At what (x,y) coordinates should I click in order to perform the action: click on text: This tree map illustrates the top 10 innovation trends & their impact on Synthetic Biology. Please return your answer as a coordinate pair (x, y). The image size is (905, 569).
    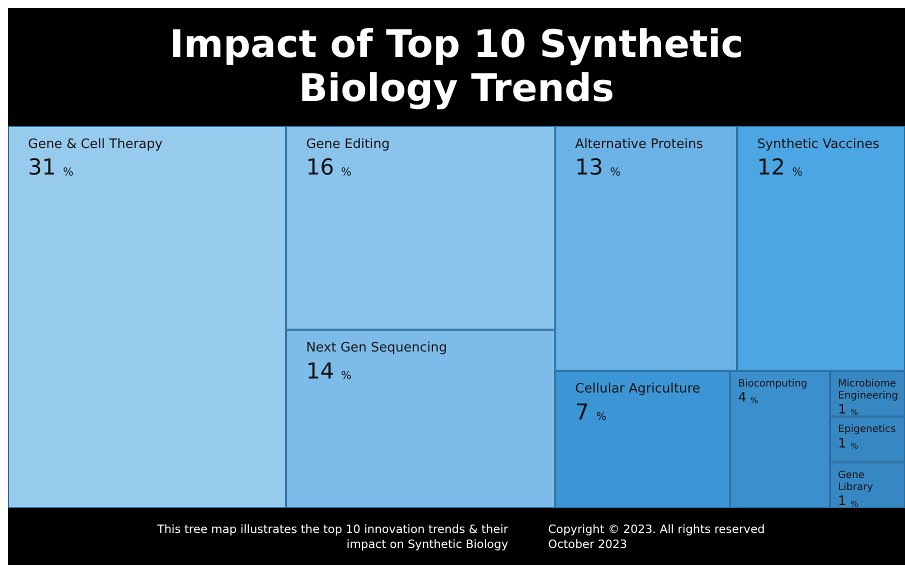
    Looking at the image, I should click on (332, 537).